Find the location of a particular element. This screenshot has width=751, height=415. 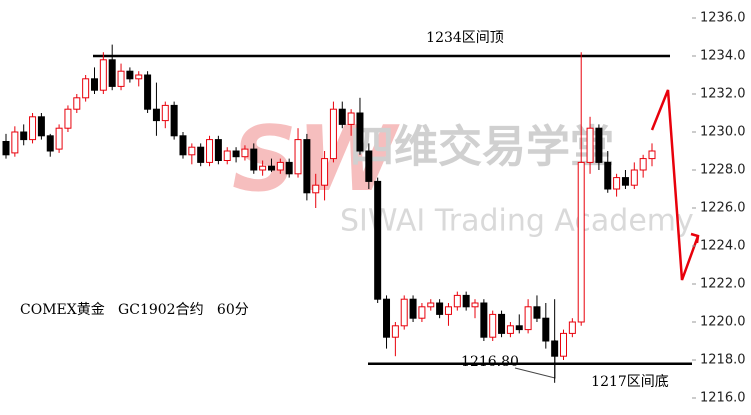

level-label: 1217区间底 is located at coordinates (630, 382).